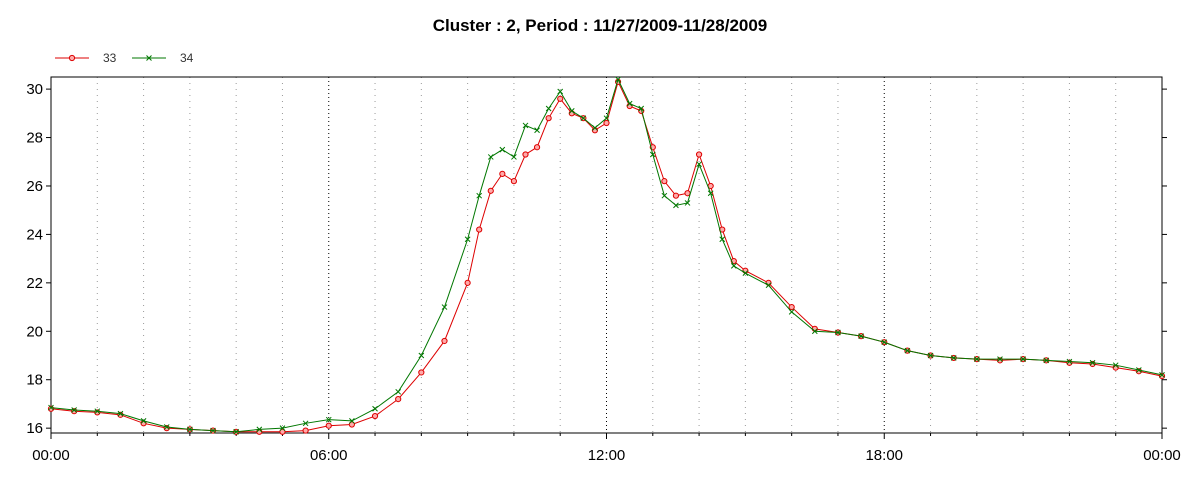 The height and width of the screenshot is (480, 1200). Describe the element at coordinates (607, 455) in the screenshot. I see `x-tick-label: 12:00` at that location.